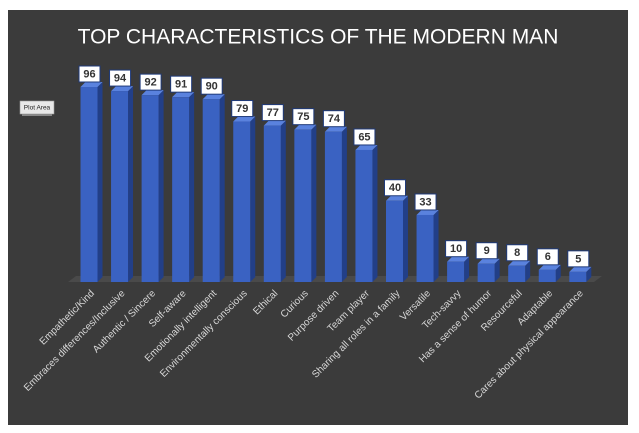 The width and height of the screenshot is (639, 433). What do you see at coordinates (318, 37) in the screenshot?
I see `chart-title: TOP CHARACTERISTICS OF THE MODERN MAN` at bounding box center [318, 37].